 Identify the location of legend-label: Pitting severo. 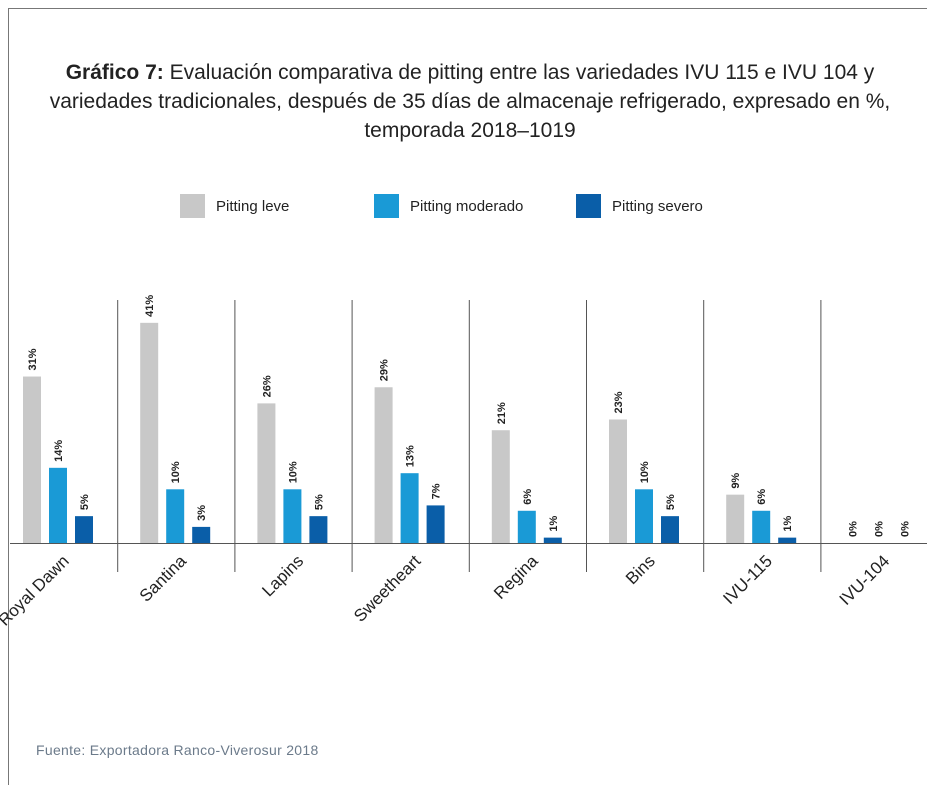
(657, 206).